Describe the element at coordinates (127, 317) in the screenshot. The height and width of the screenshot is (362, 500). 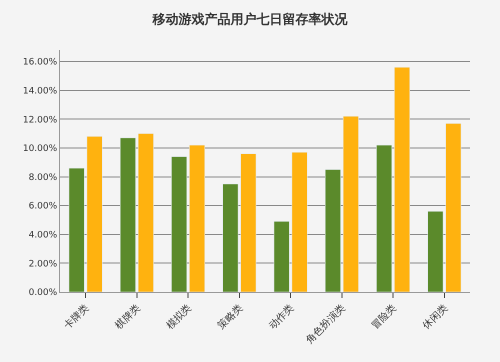
I see `x-tick-label: 棋牌类` at that location.